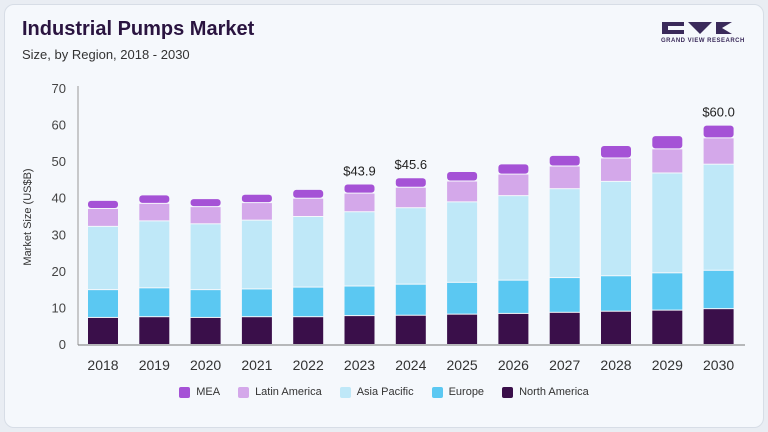  I want to click on x-tick-label: 2024, so click(410, 365).